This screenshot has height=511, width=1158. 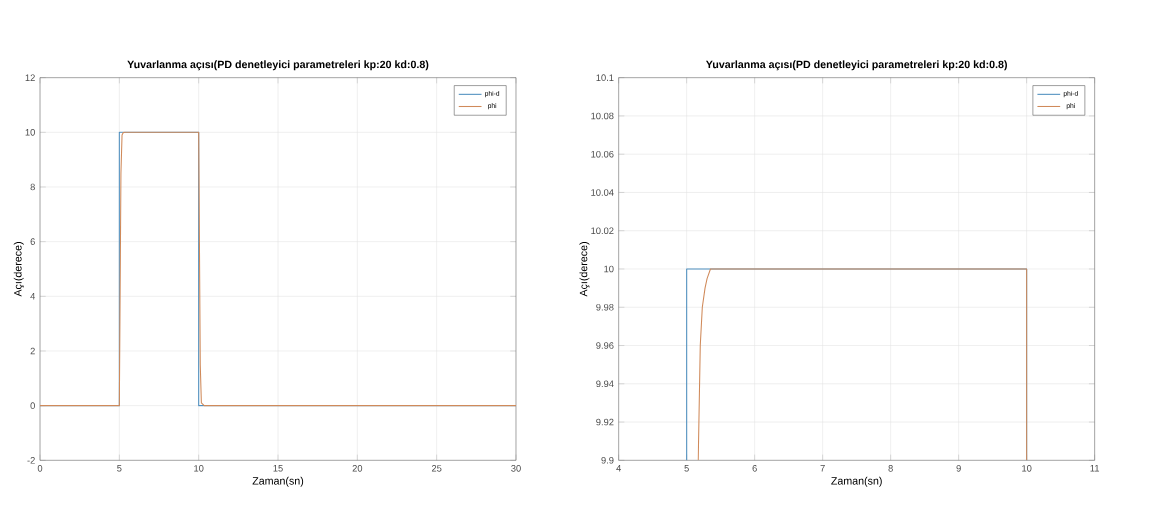 What do you see at coordinates (1095, 468) in the screenshot?
I see `x-tick-label: 11` at bounding box center [1095, 468].